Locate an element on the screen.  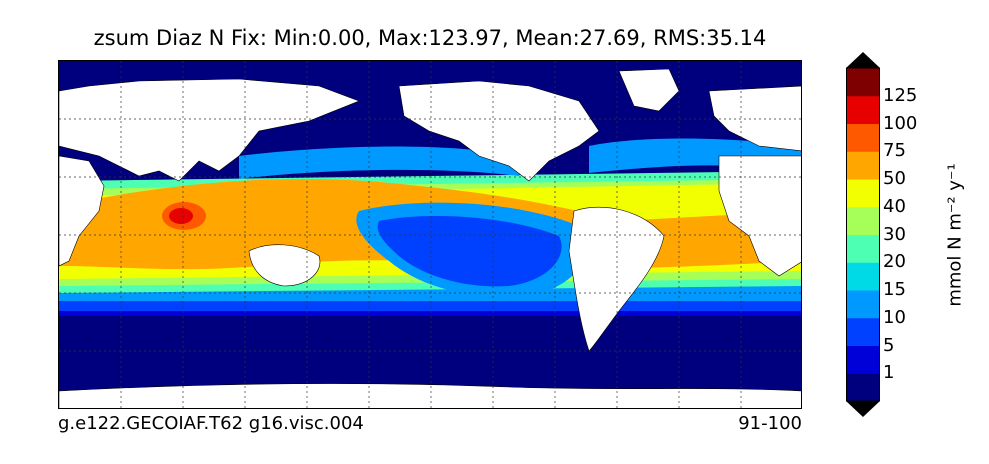
colorbar-frame is located at coordinates (863, 234).